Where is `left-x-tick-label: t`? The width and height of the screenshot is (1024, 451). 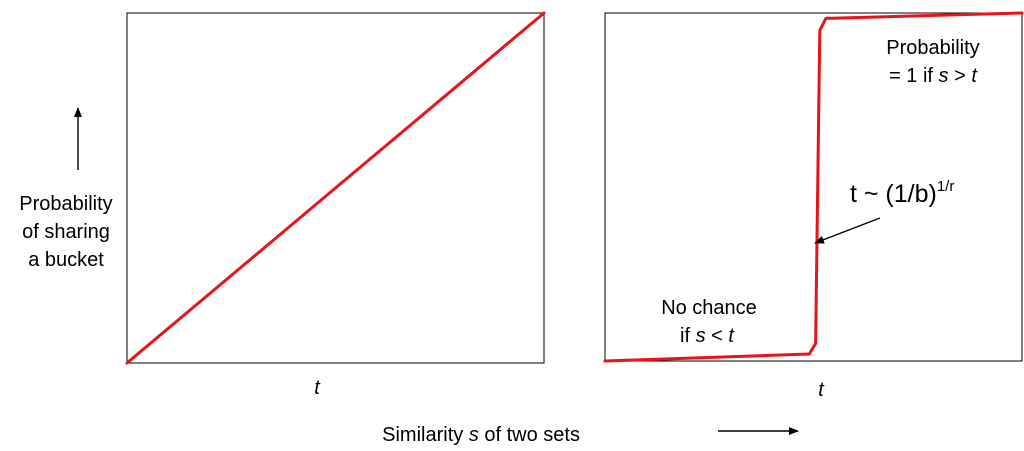
left-x-tick-label: t is located at coordinates (317, 388).